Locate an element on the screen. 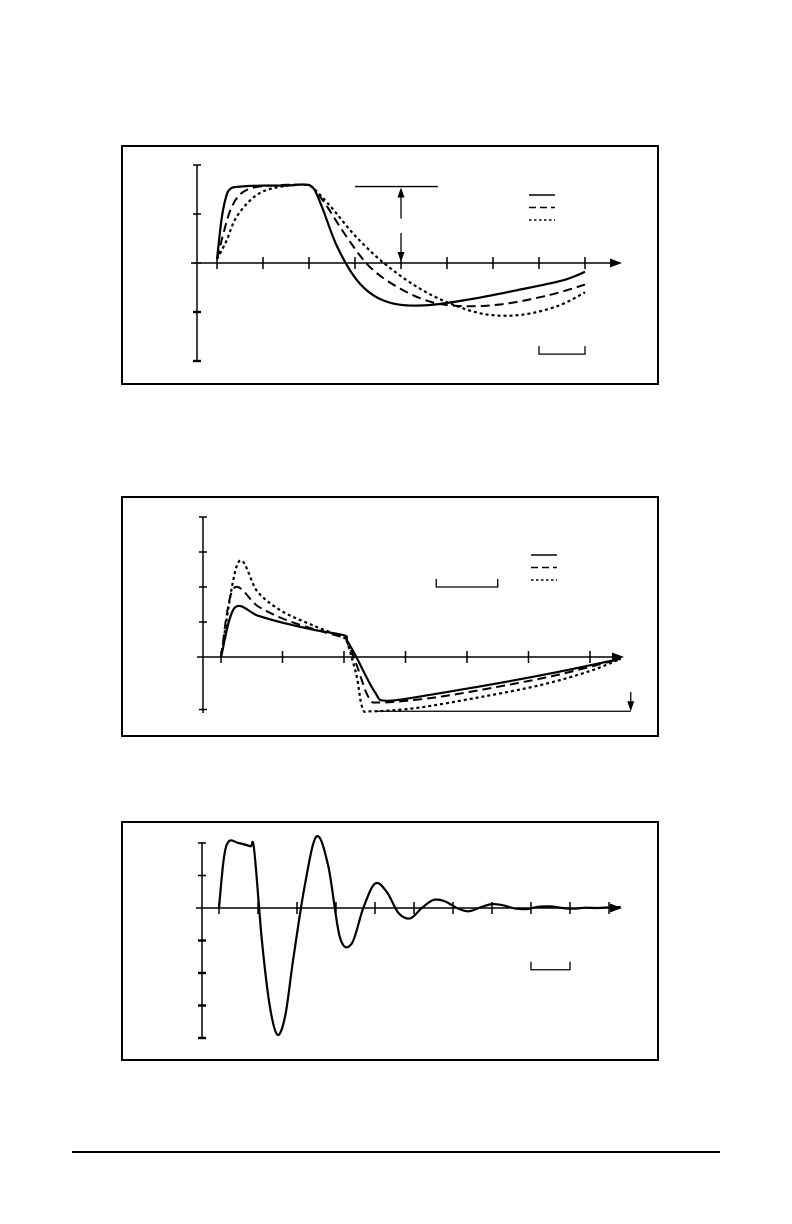 This screenshot has height=1224, width=792. chart-1-x-axis-arrowhead is located at coordinates (616, 263).